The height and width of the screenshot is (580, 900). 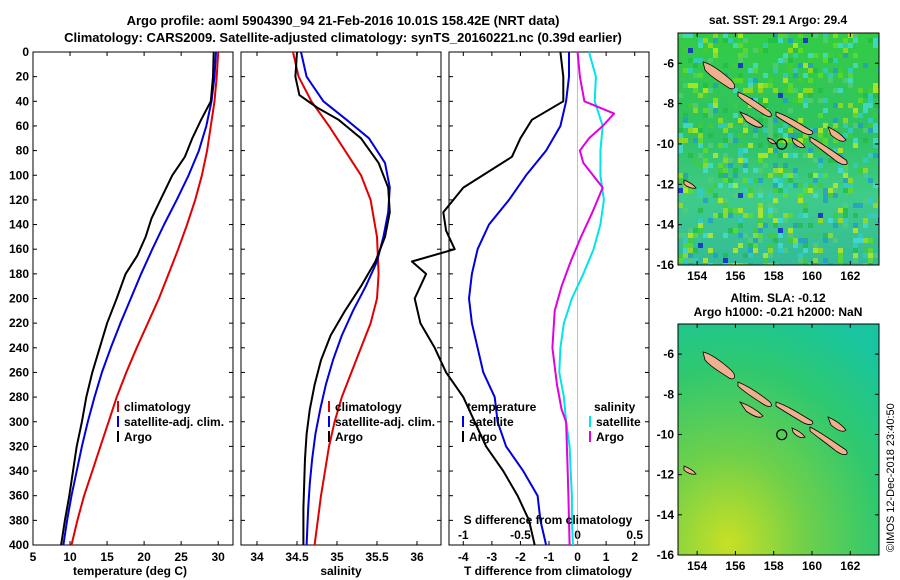 I want to click on series-line-climatology, so click(x=145, y=298).